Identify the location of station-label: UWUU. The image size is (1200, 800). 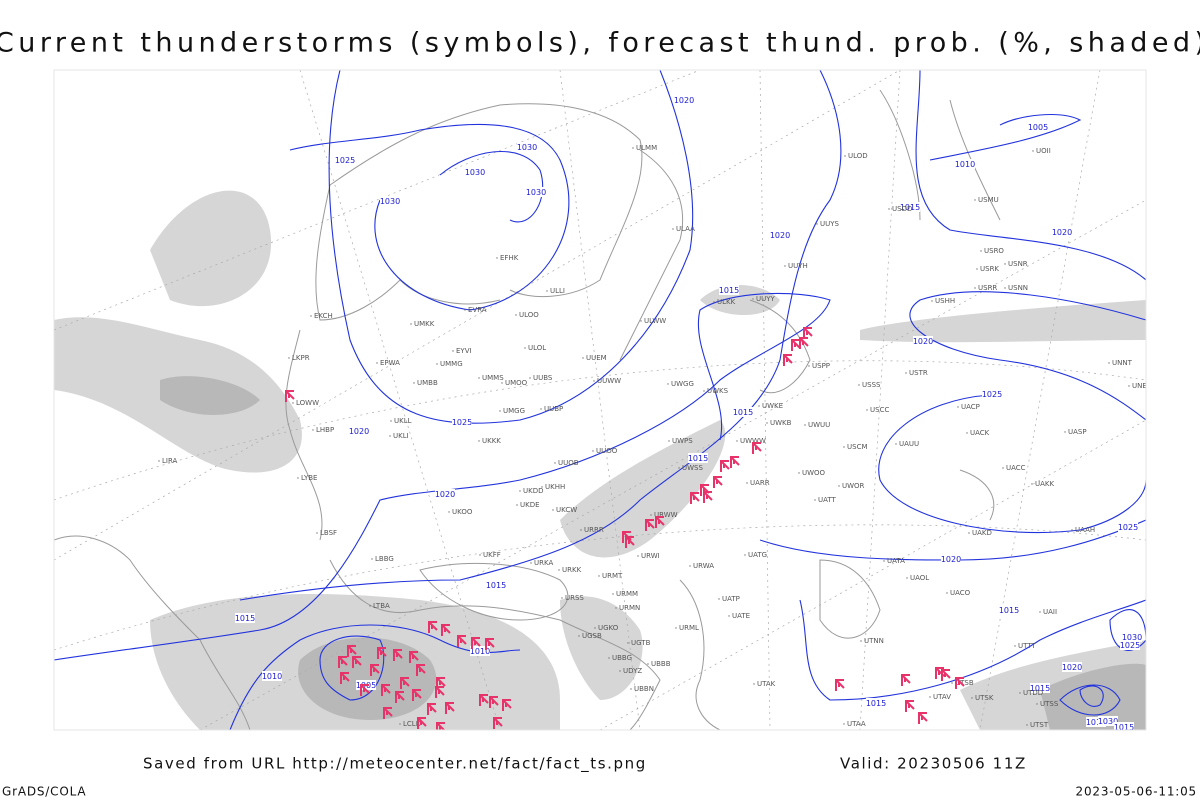
(819, 425).